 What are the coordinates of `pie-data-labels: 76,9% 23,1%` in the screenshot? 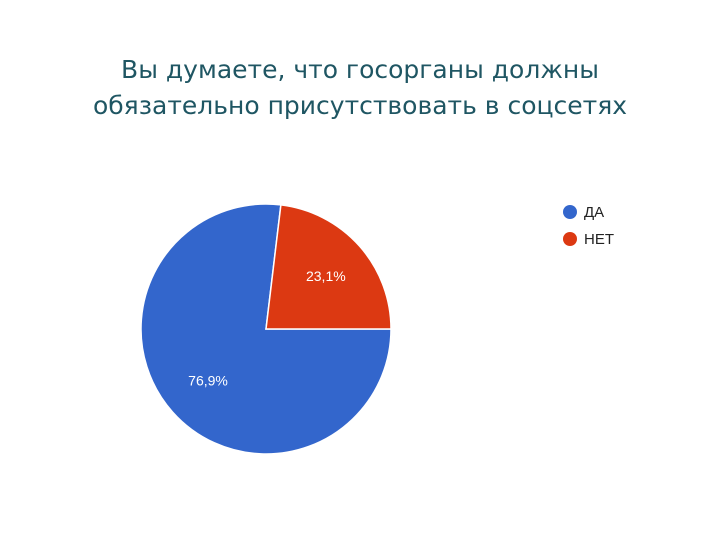 It's located at (267, 328).